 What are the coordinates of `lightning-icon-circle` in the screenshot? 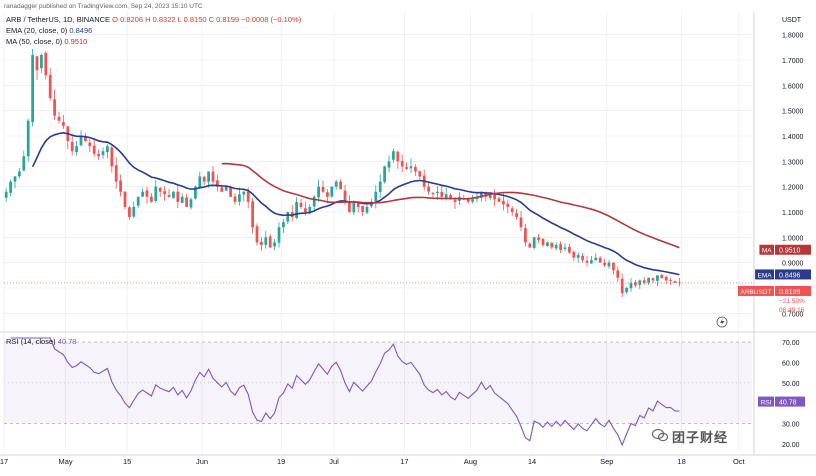 It's located at (722, 322).